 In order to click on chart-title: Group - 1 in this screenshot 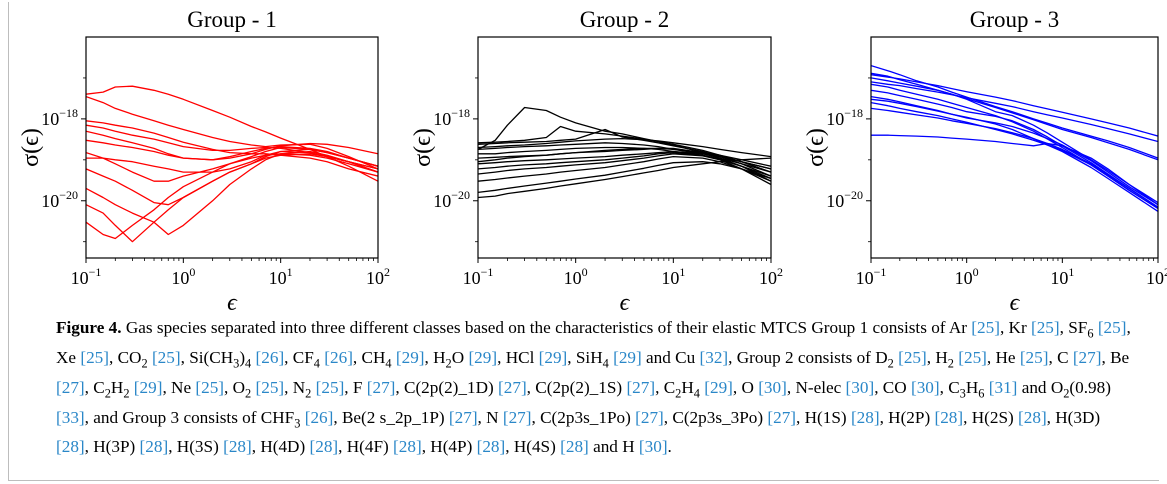, I will do `click(231, 19)`.